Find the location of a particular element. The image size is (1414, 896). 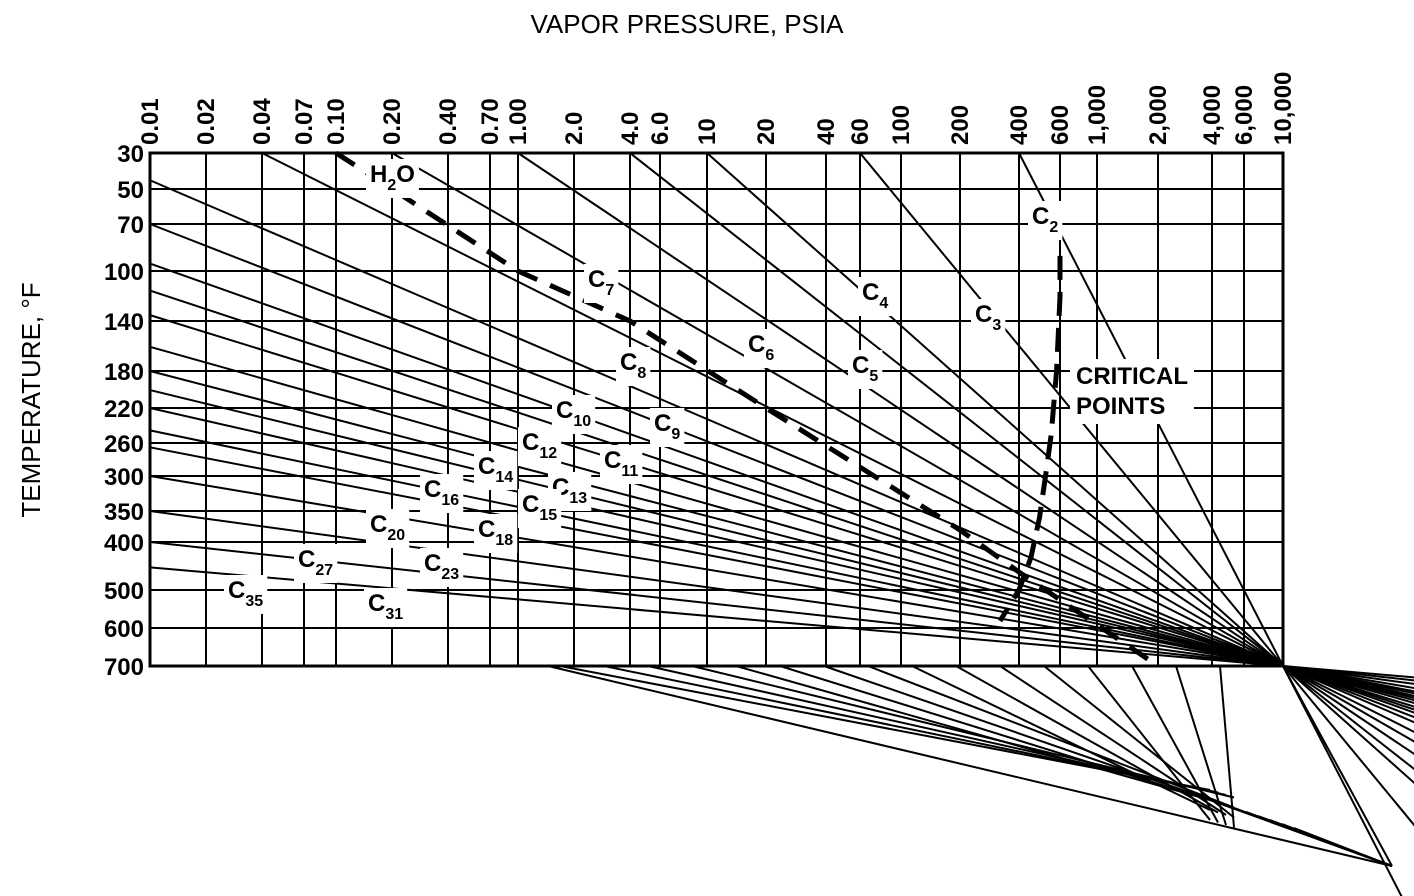

series-label-c20: C20 is located at coordinates (388, 528).